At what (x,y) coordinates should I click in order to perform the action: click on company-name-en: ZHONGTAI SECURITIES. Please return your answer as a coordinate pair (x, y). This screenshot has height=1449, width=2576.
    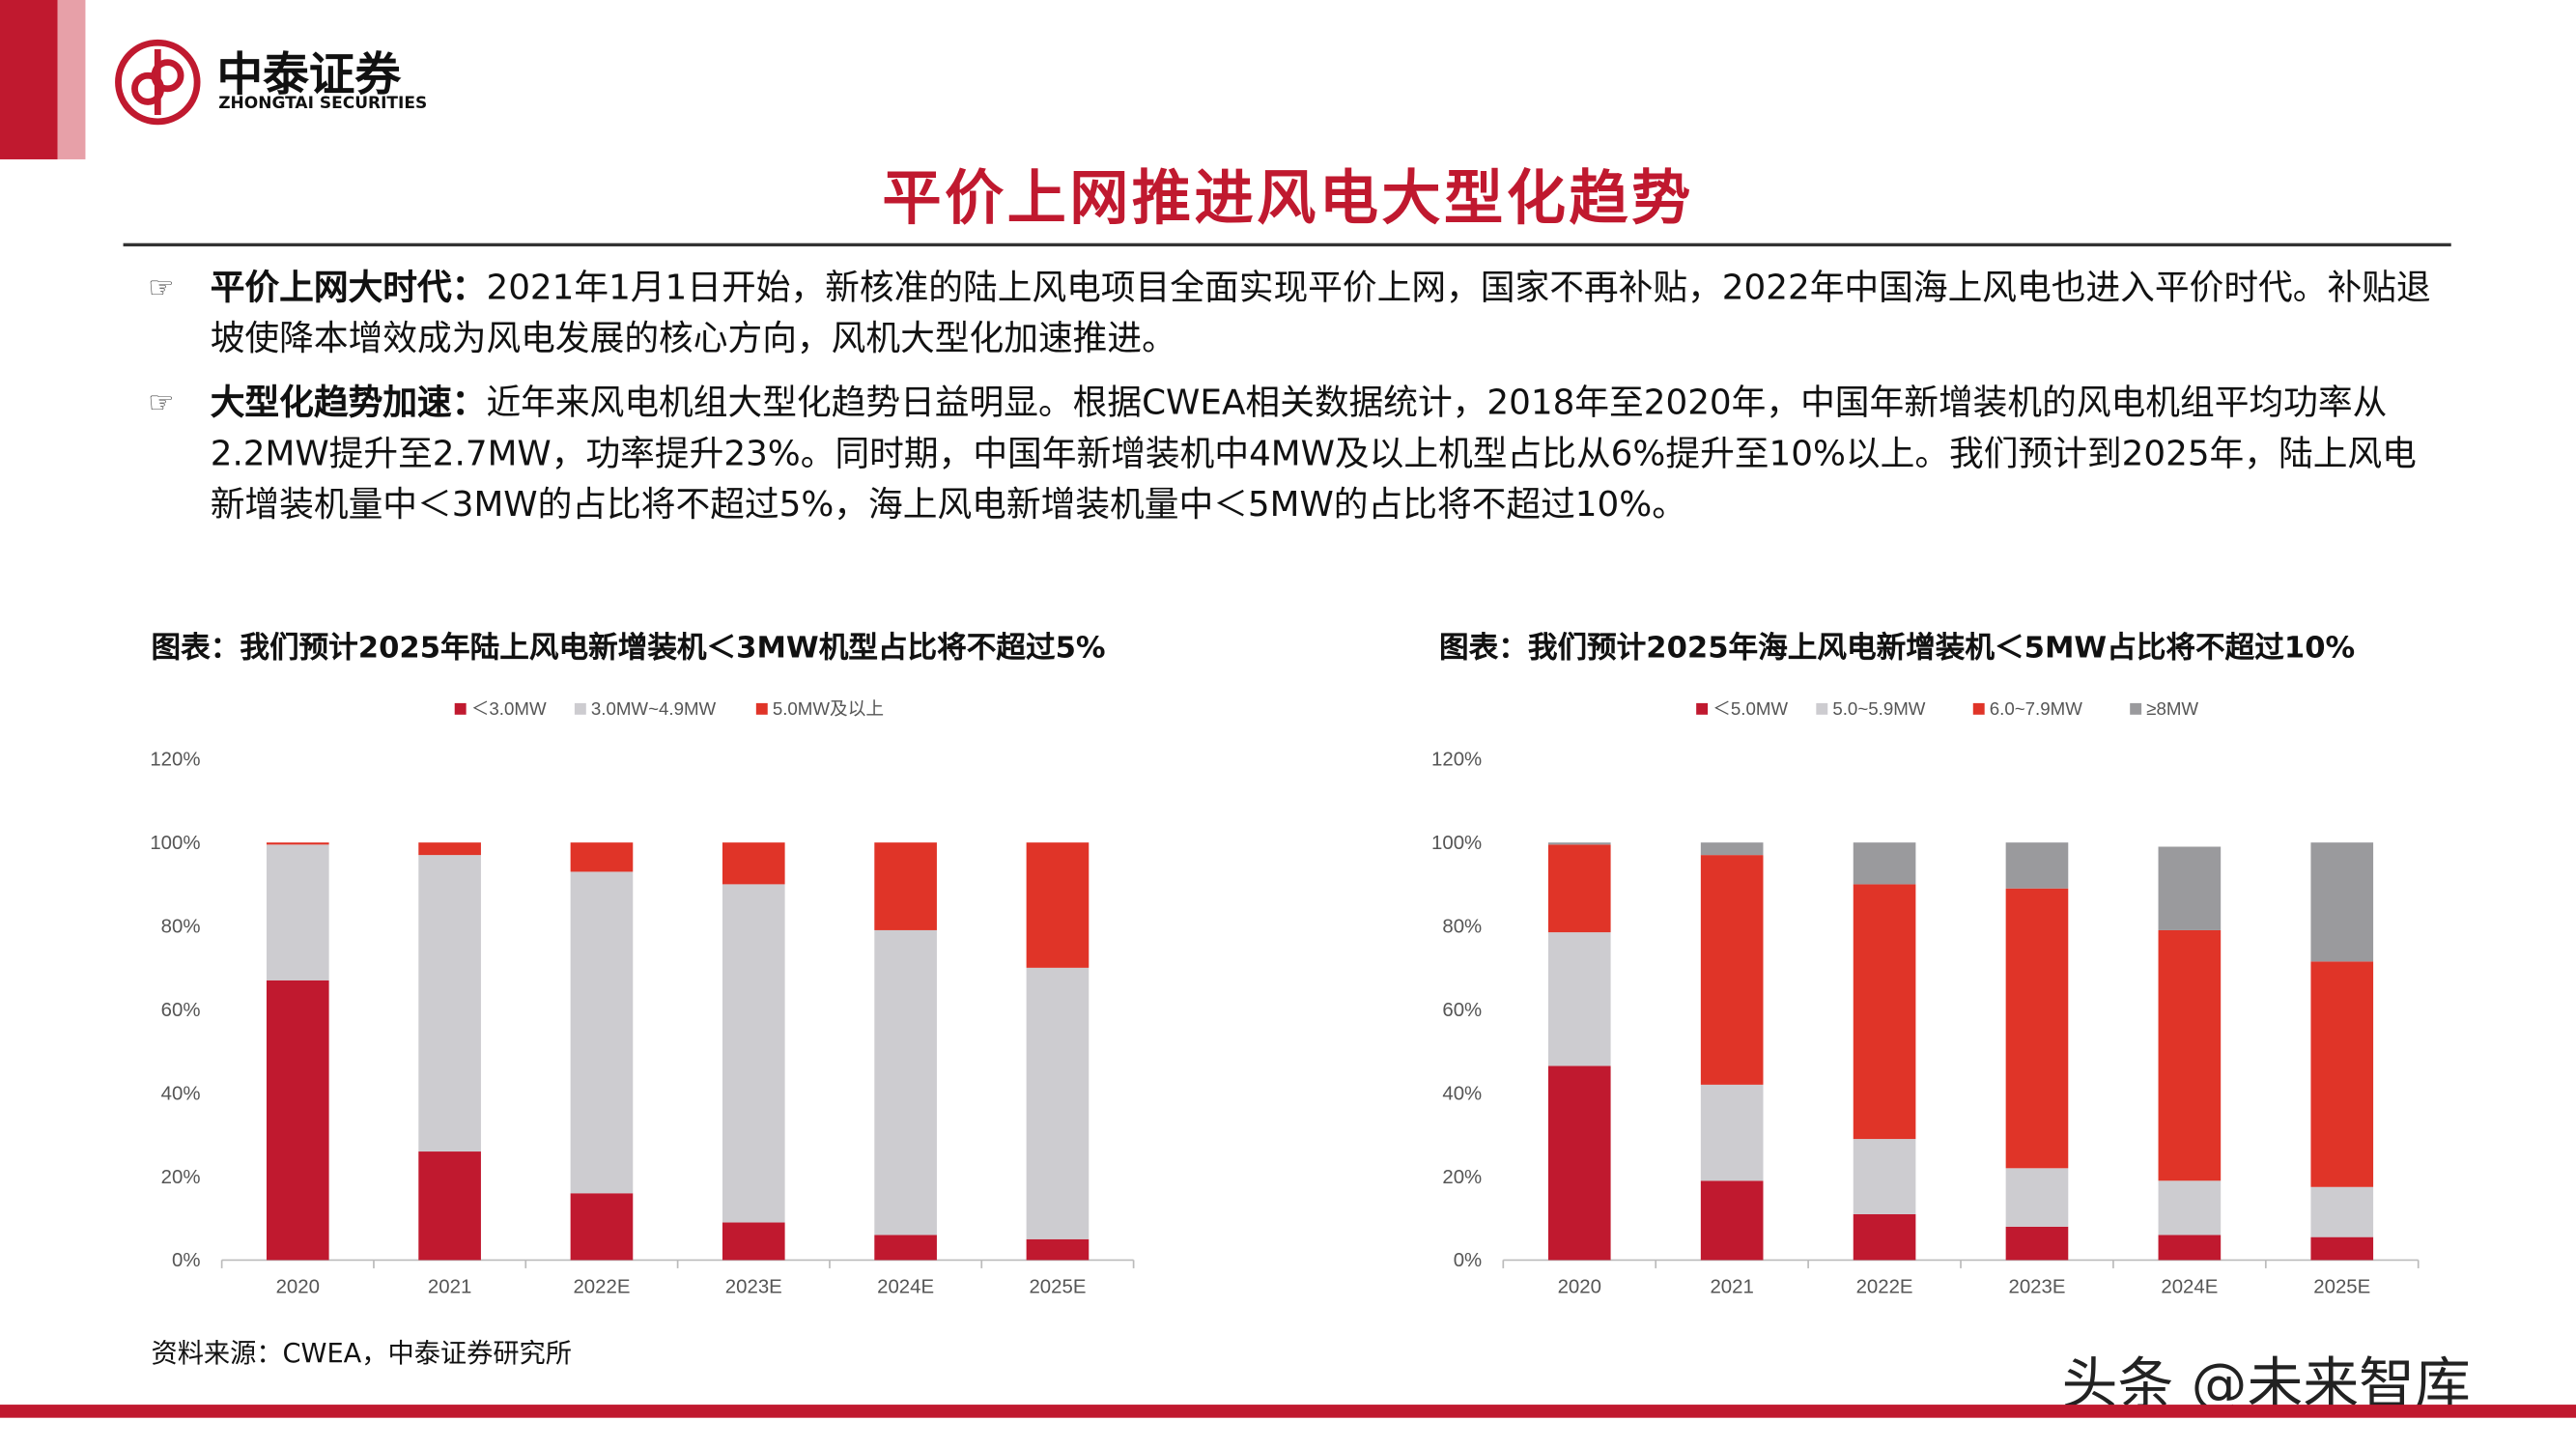
    Looking at the image, I should click on (323, 104).